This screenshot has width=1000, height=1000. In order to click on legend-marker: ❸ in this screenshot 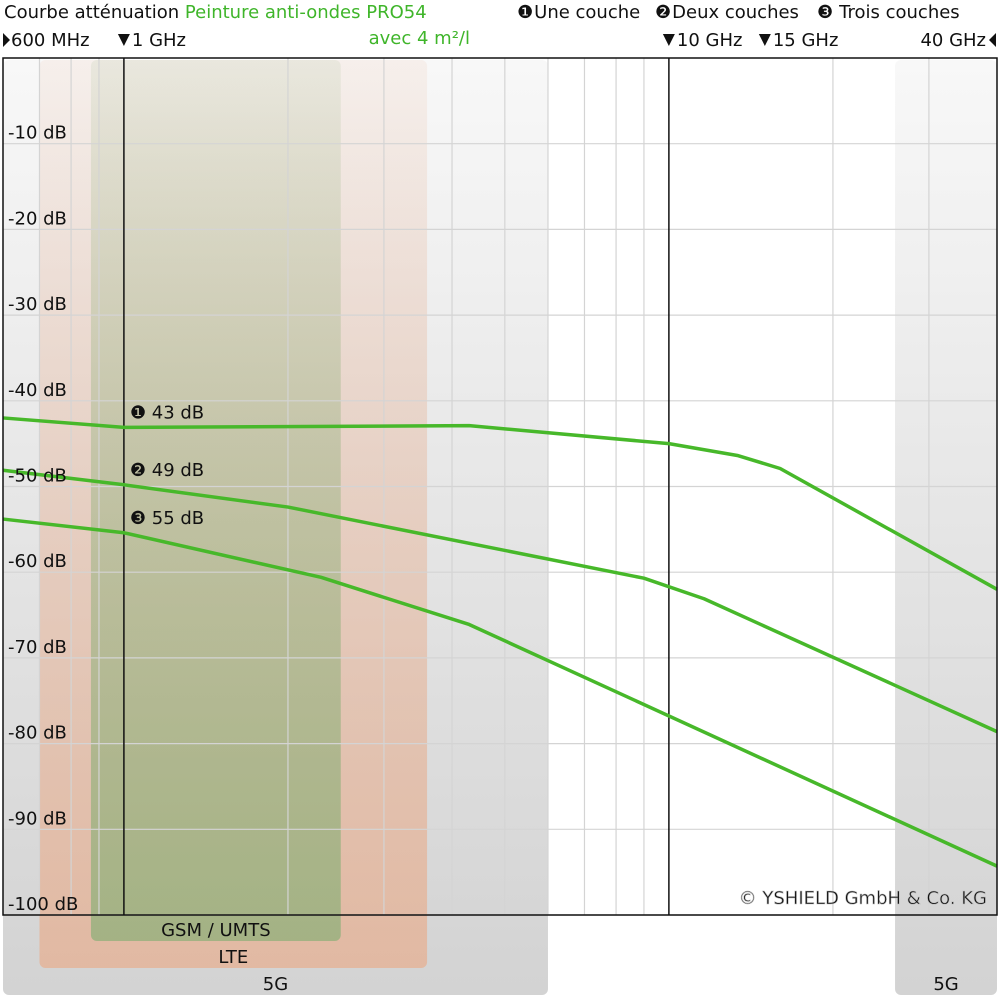, I will do `click(825, 12)`.